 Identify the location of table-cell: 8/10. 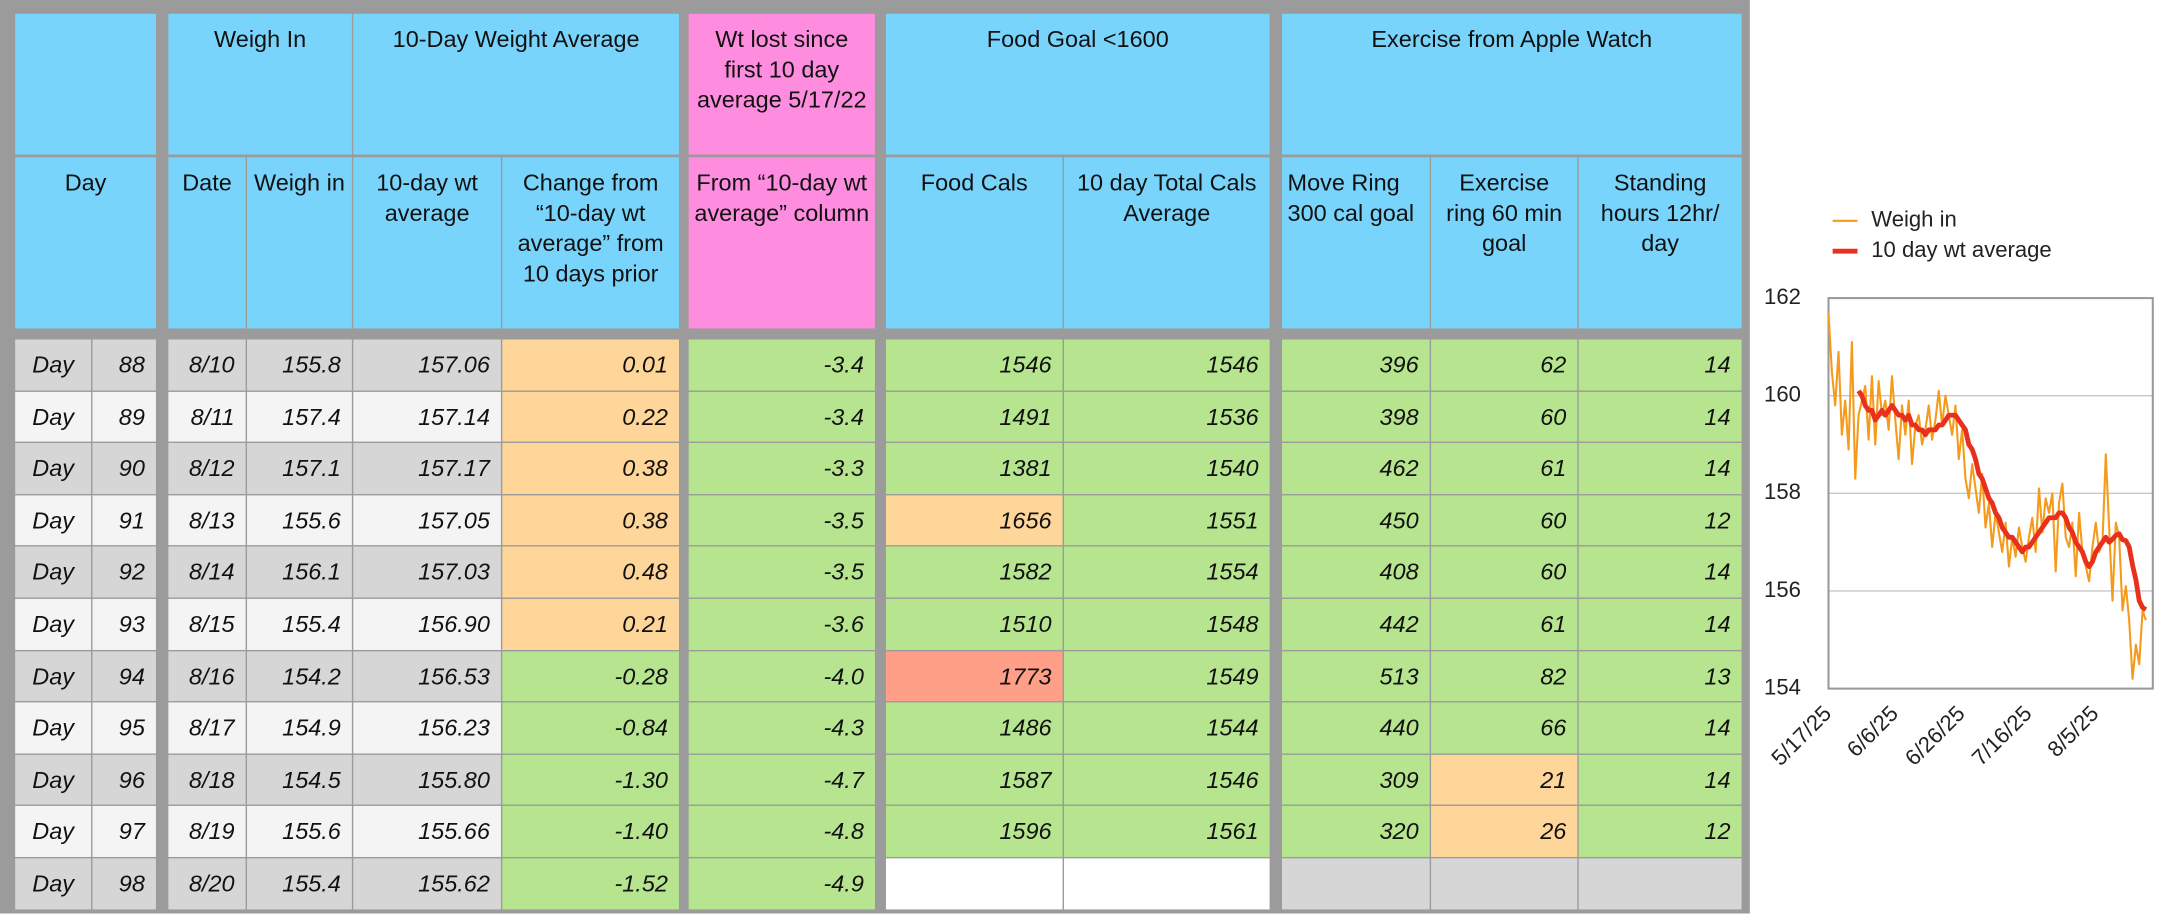
(207, 364).